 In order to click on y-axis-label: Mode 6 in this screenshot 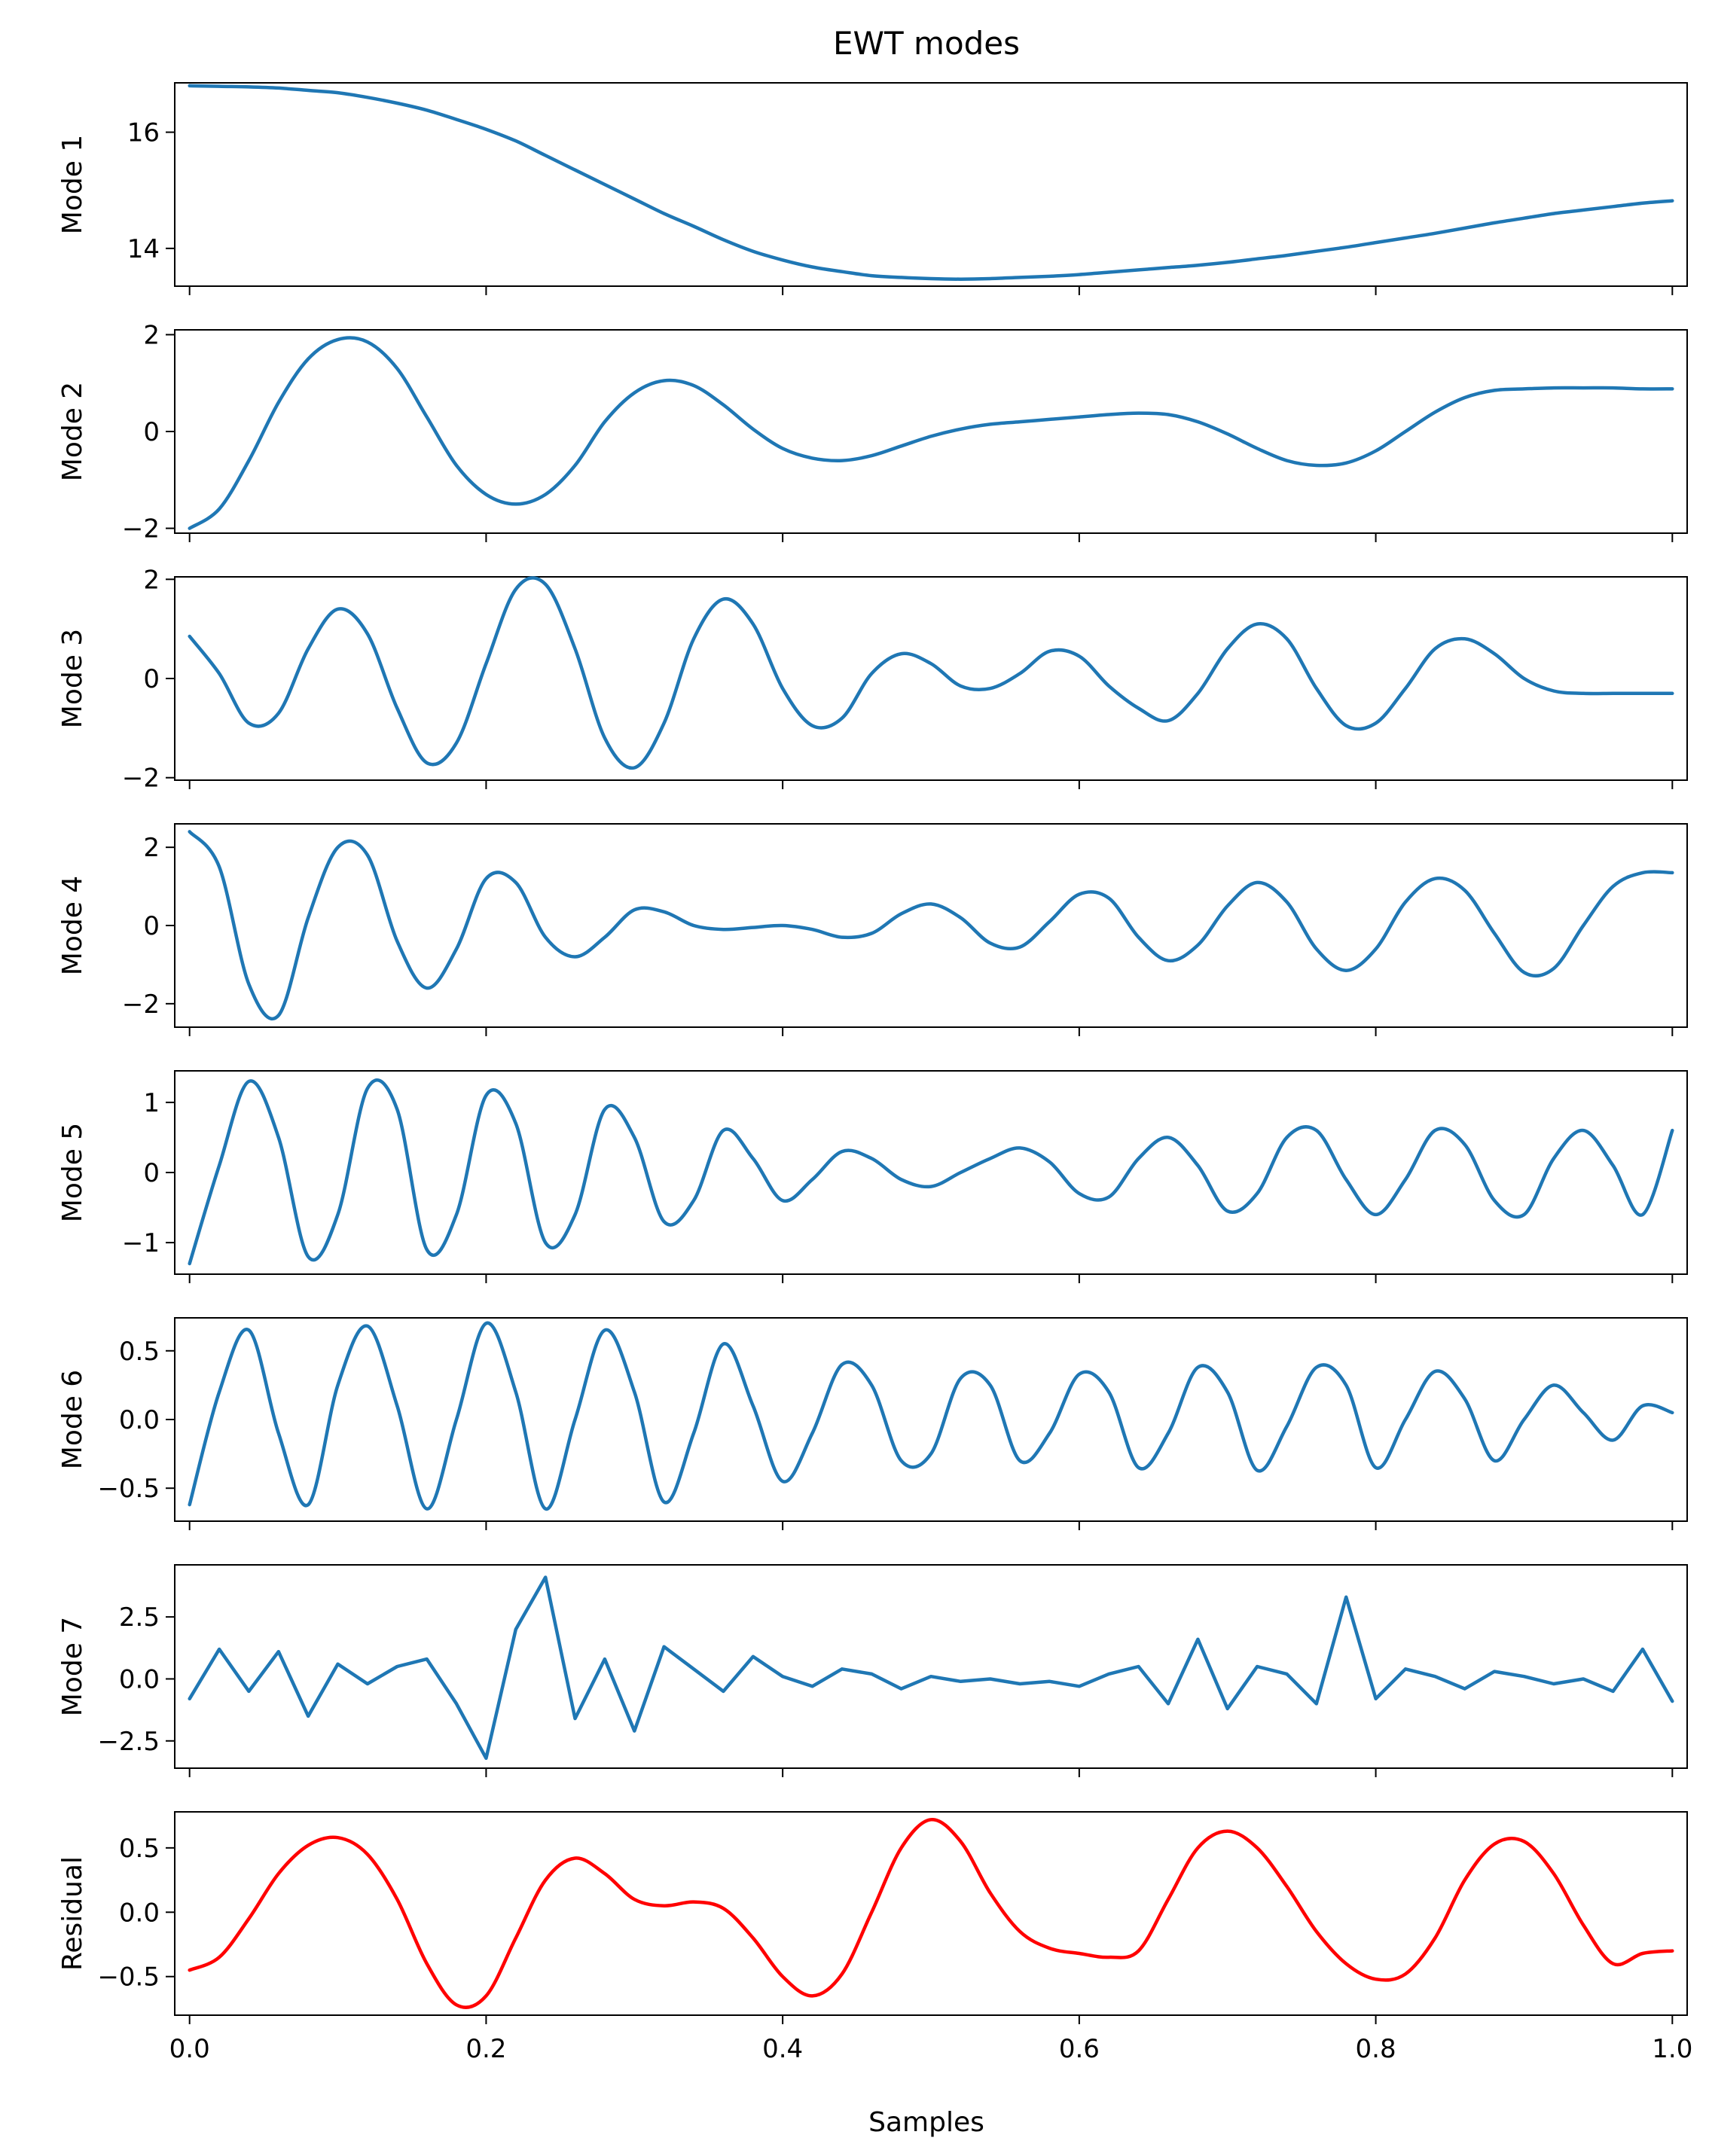, I will do `click(72, 1419)`.